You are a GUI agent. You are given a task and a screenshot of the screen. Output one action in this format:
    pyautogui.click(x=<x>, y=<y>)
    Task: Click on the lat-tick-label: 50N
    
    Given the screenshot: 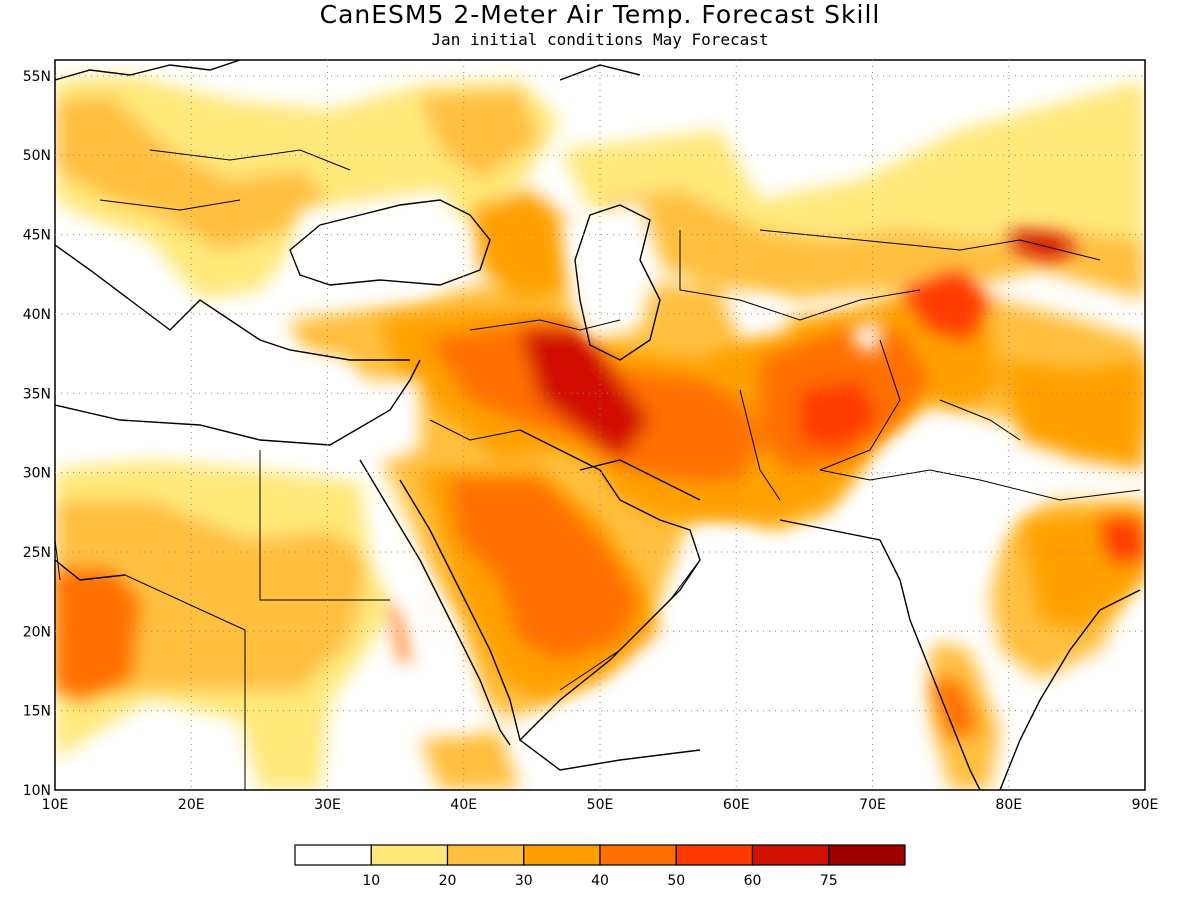 What is the action you would take?
    pyautogui.click(x=37, y=156)
    